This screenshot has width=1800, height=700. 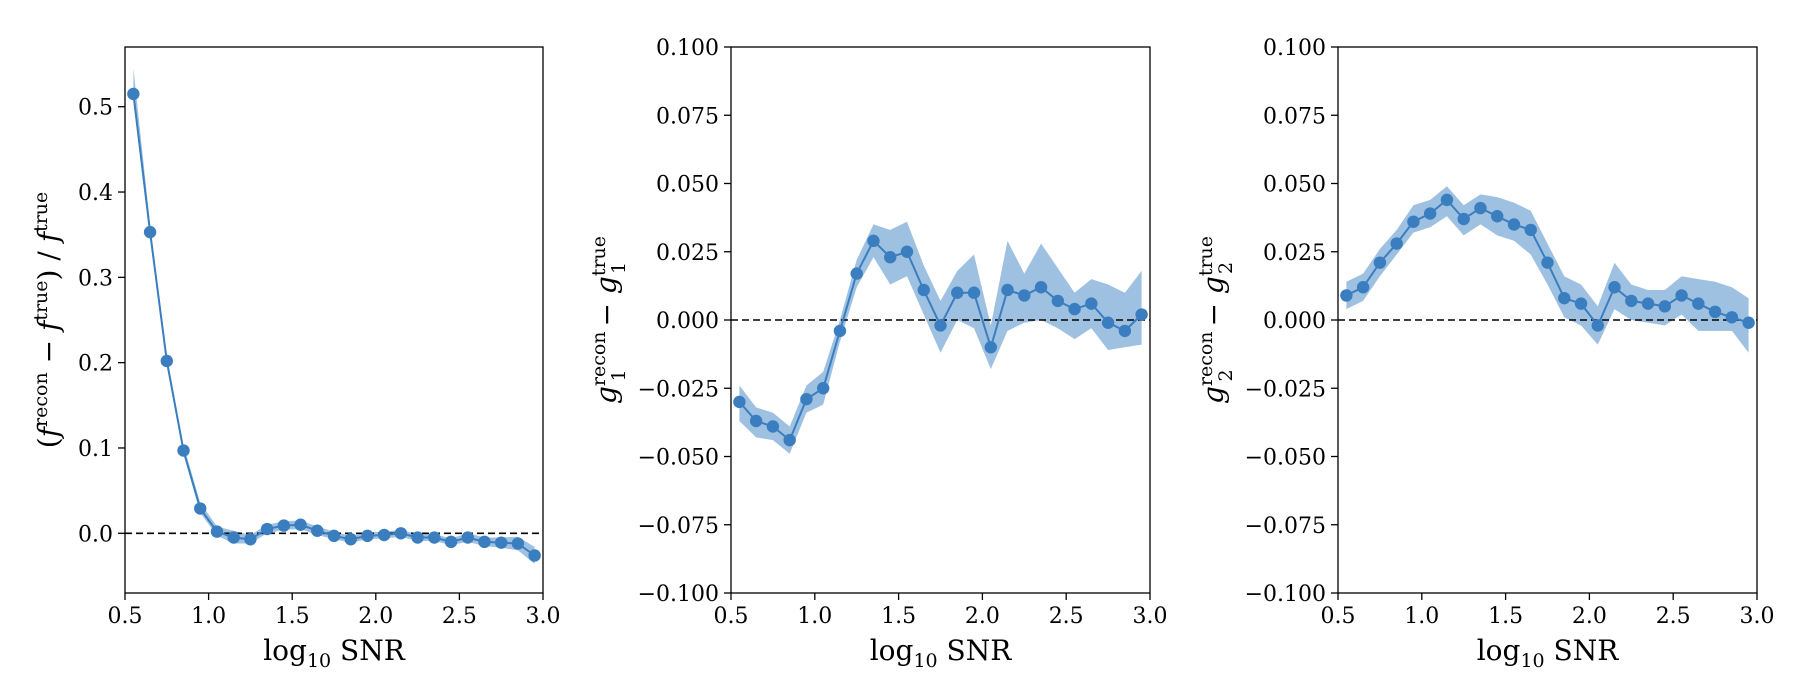 What do you see at coordinates (678, 389) in the screenshot?
I see `y-tick-label: −0.025` at bounding box center [678, 389].